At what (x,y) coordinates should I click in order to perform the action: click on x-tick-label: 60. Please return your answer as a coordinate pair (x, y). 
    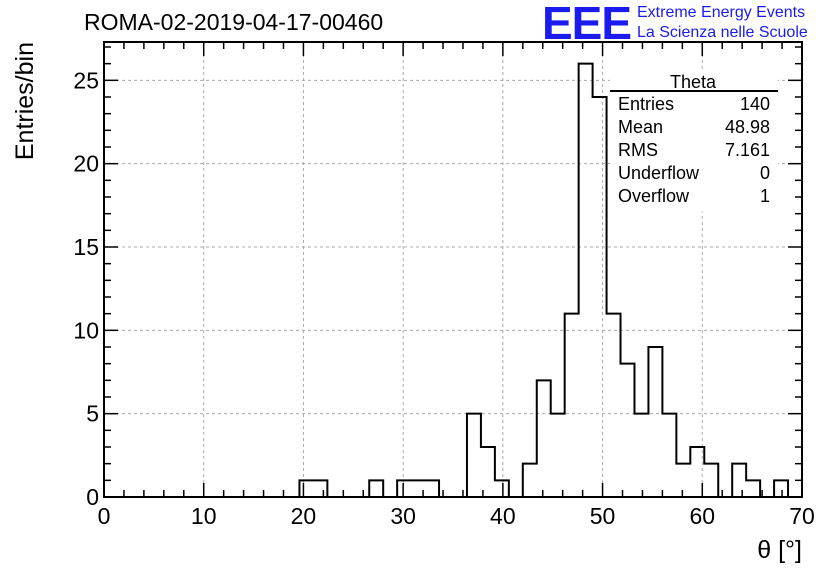
    Looking at the image, I should click on (702, 516).